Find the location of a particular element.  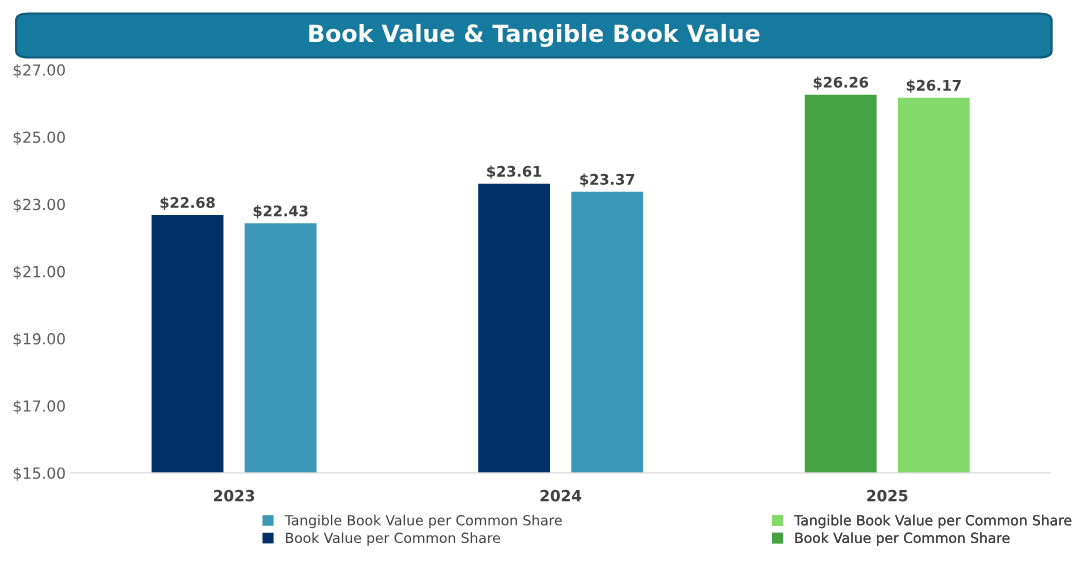

x-tick-label: 2024 is located at coordinates (561, 495).